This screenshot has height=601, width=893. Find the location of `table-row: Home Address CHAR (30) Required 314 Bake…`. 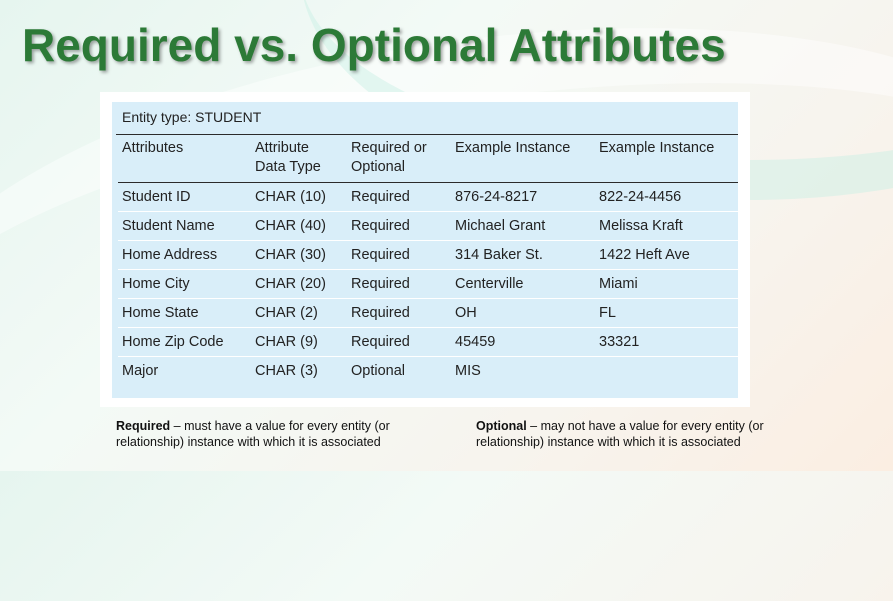

table-row: Home Address CHAR (30) Required 314 Bake… is located at coordinates (428, 255).